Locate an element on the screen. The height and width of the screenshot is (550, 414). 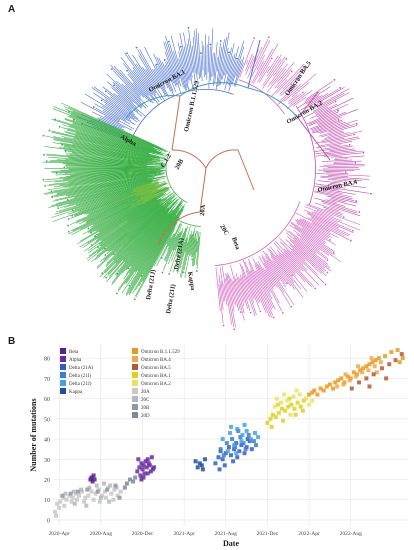
legend-label: Delta (21J) is located at coordinates (80, 384).